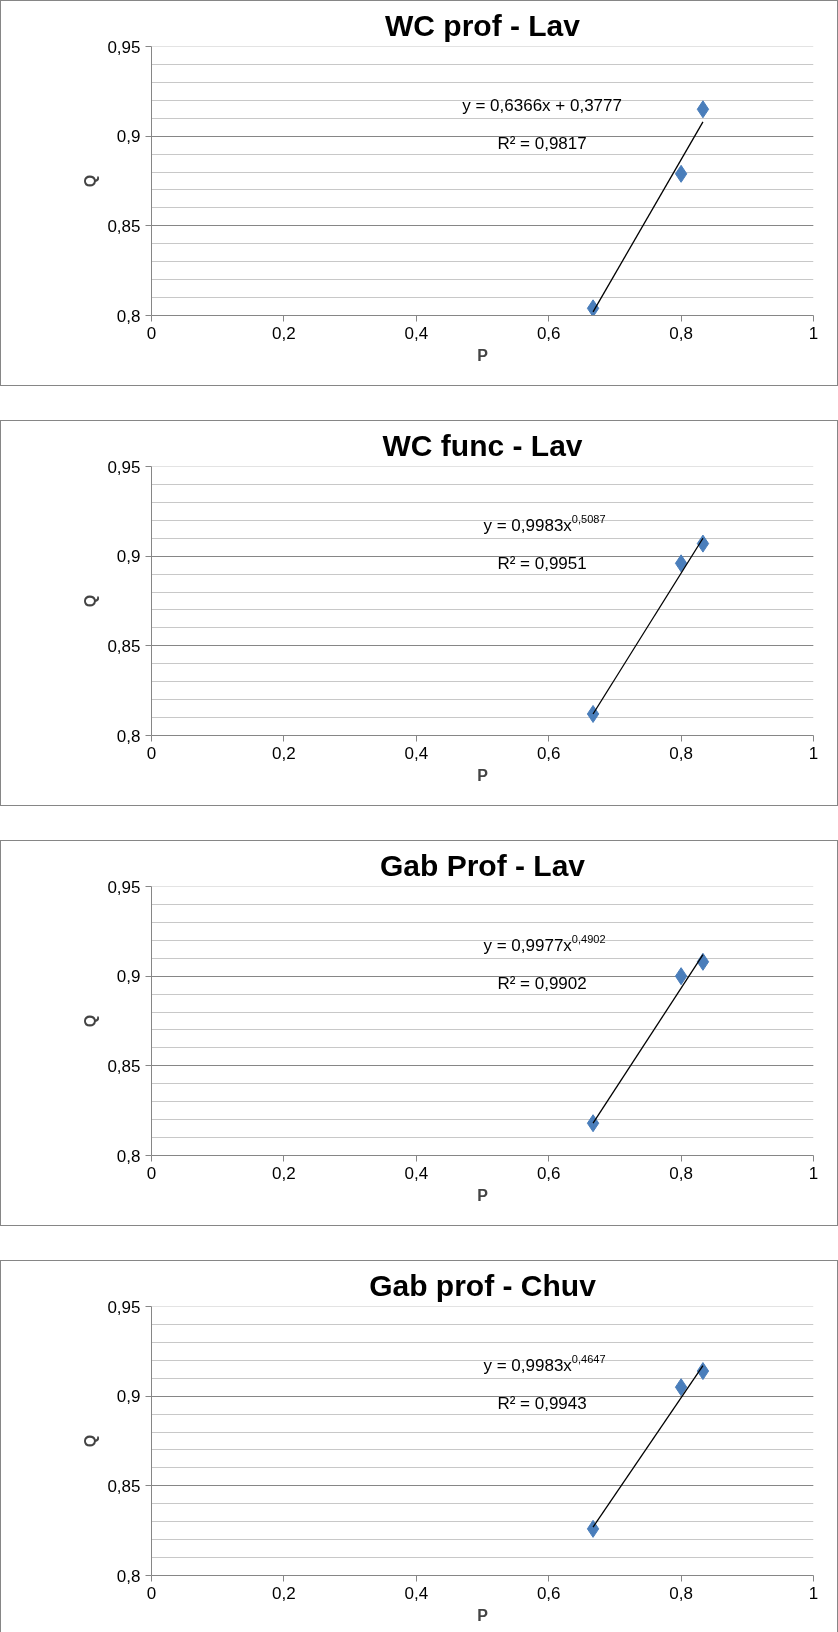 The height and width of the screenshot is (1632, 838). What do you see at coordinates (542, 106) in the screenshot?
I see `annotation: y = 0,6366x + 0,3777` at bounding box center [542, 106].